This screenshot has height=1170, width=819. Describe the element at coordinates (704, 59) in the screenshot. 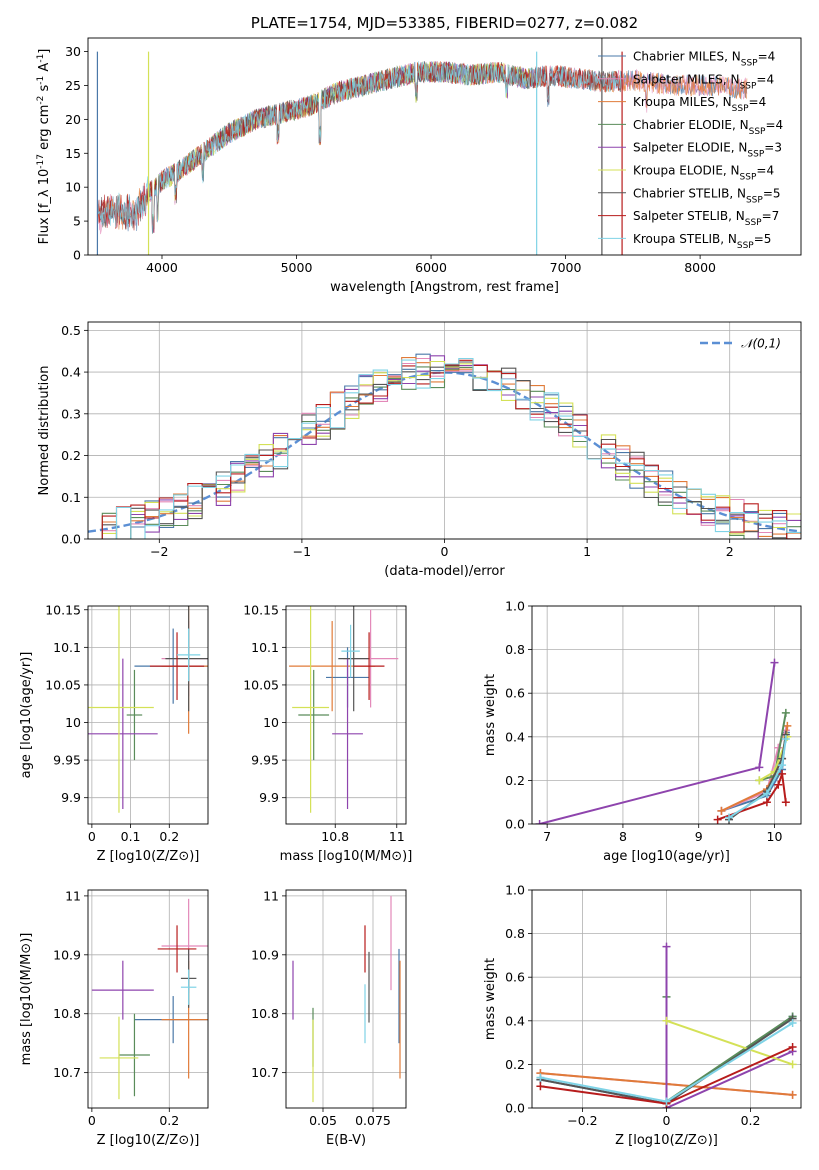

I see `legend-entry: Chabrier MILES, NSSP=4` at that location.